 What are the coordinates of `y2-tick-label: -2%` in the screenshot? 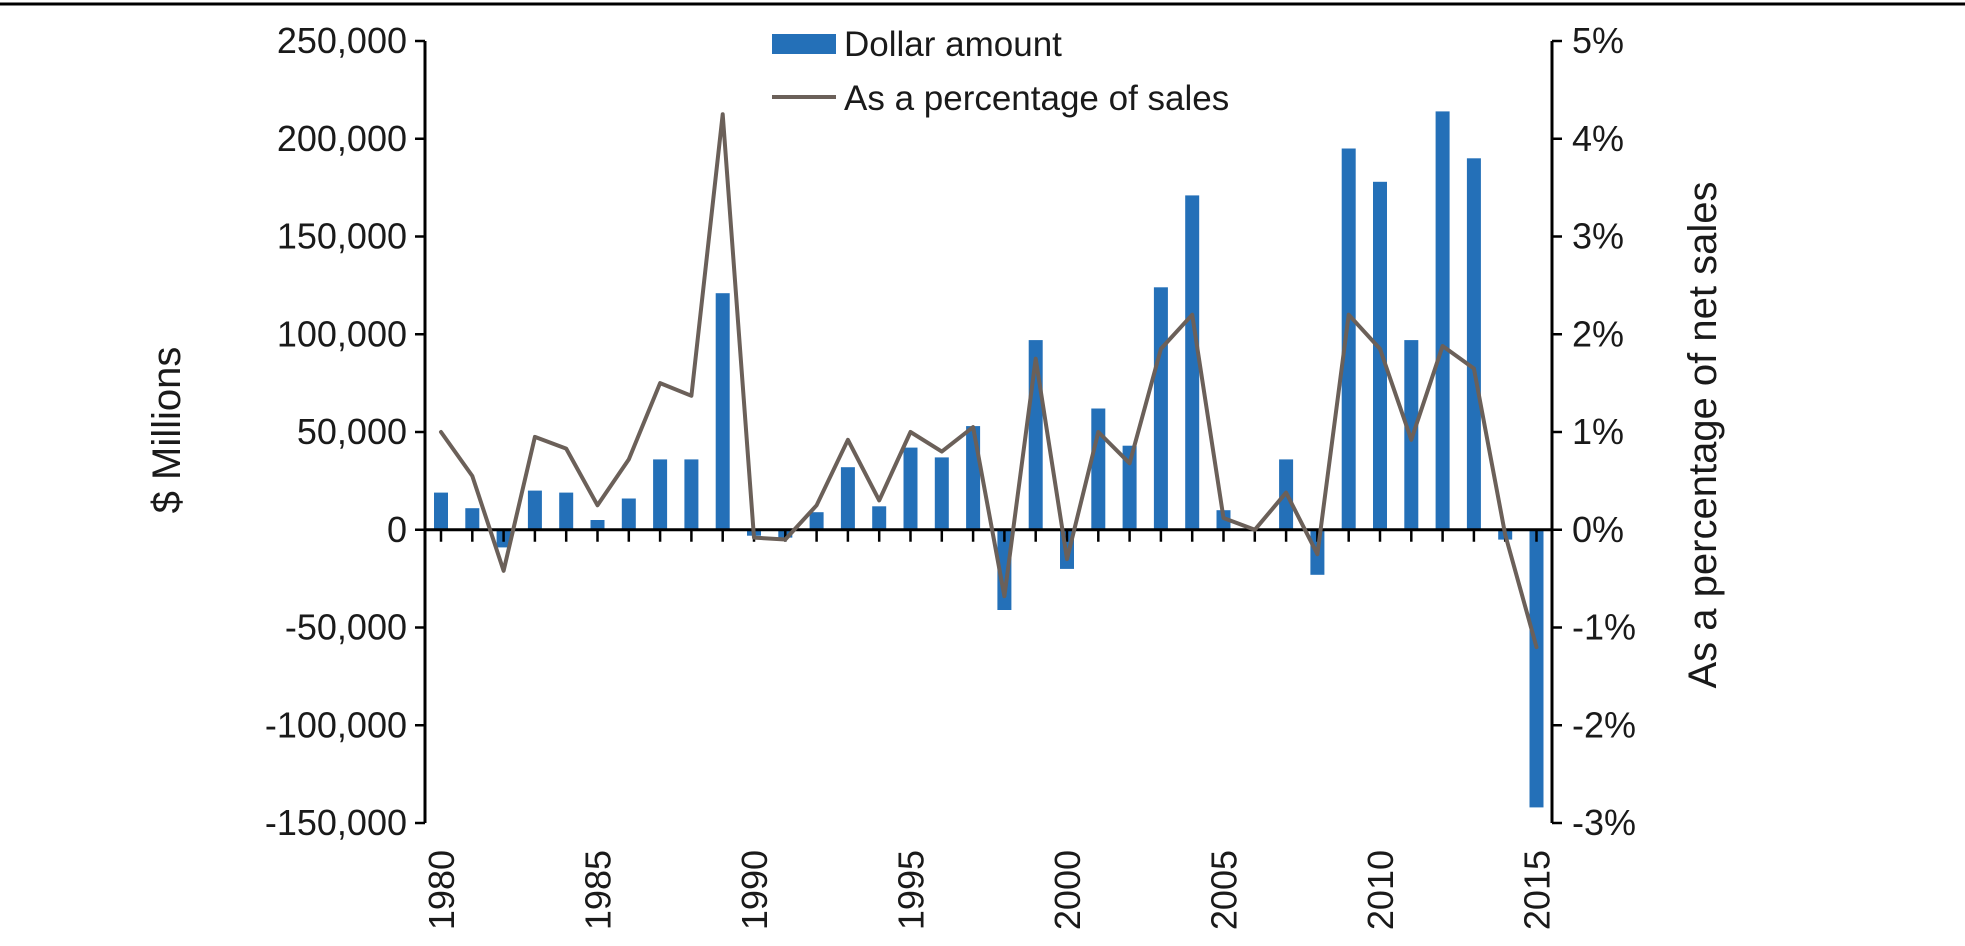 It's located at (1604, 724).